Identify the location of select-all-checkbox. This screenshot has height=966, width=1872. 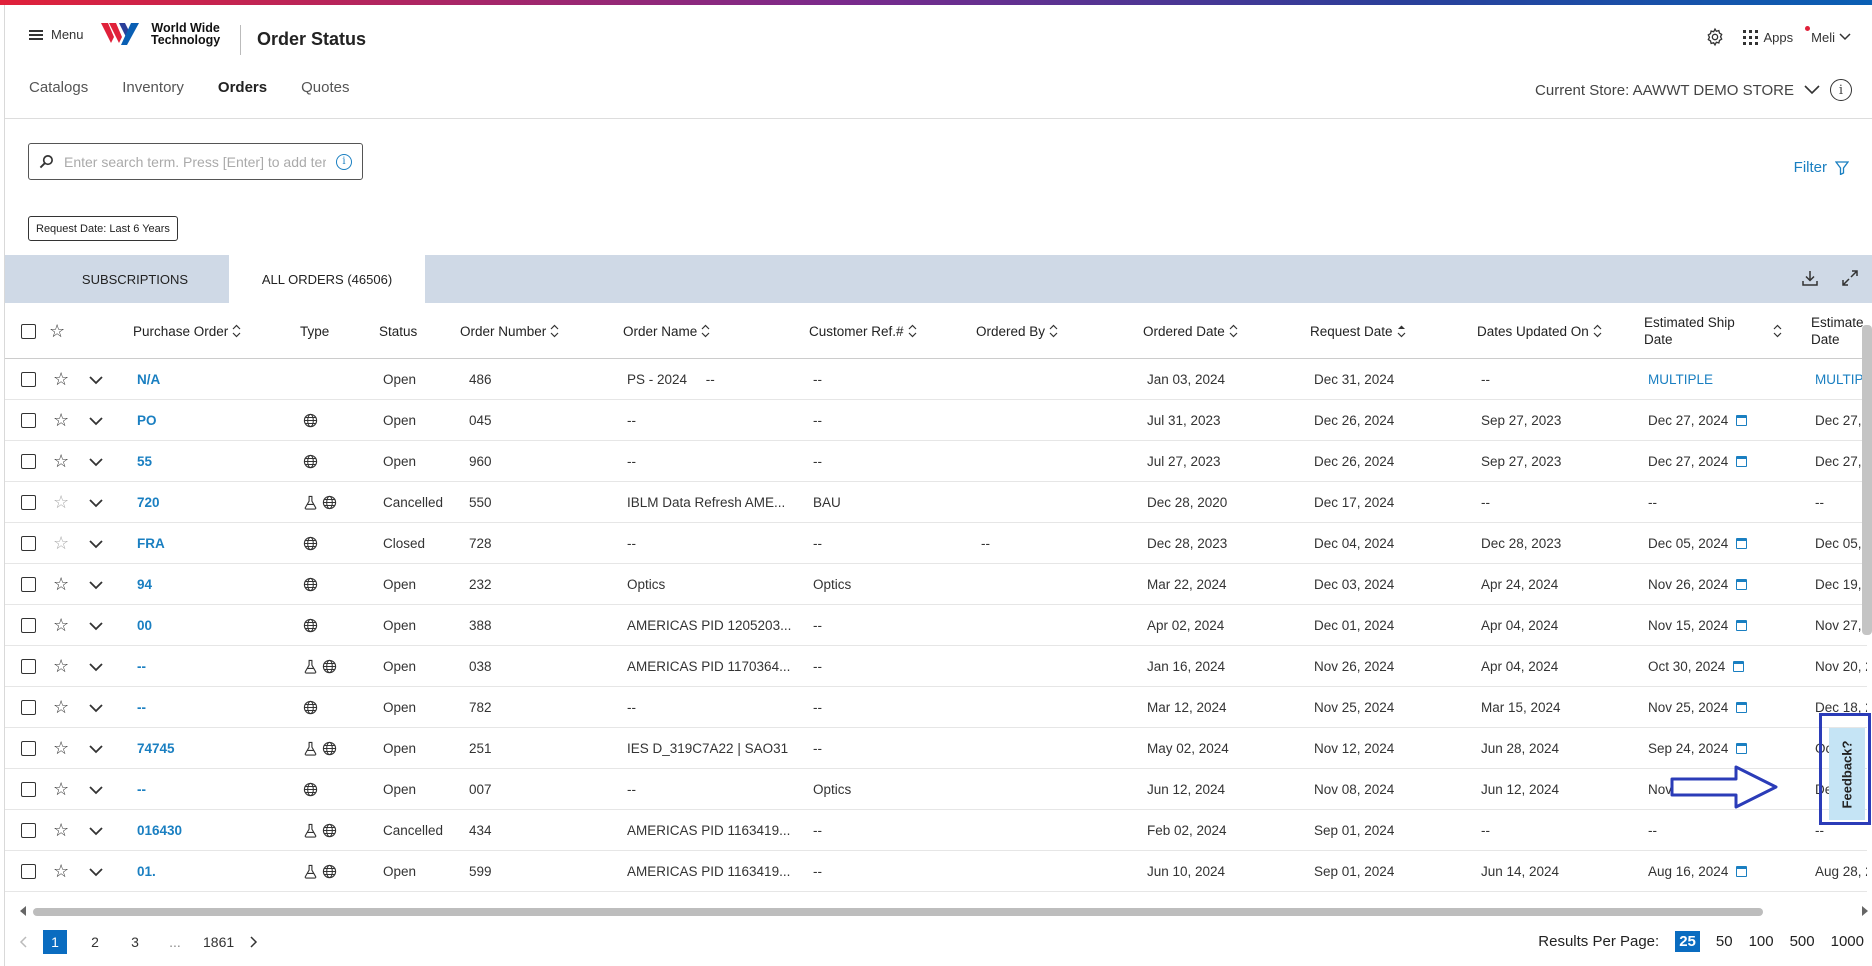
(28, 331).